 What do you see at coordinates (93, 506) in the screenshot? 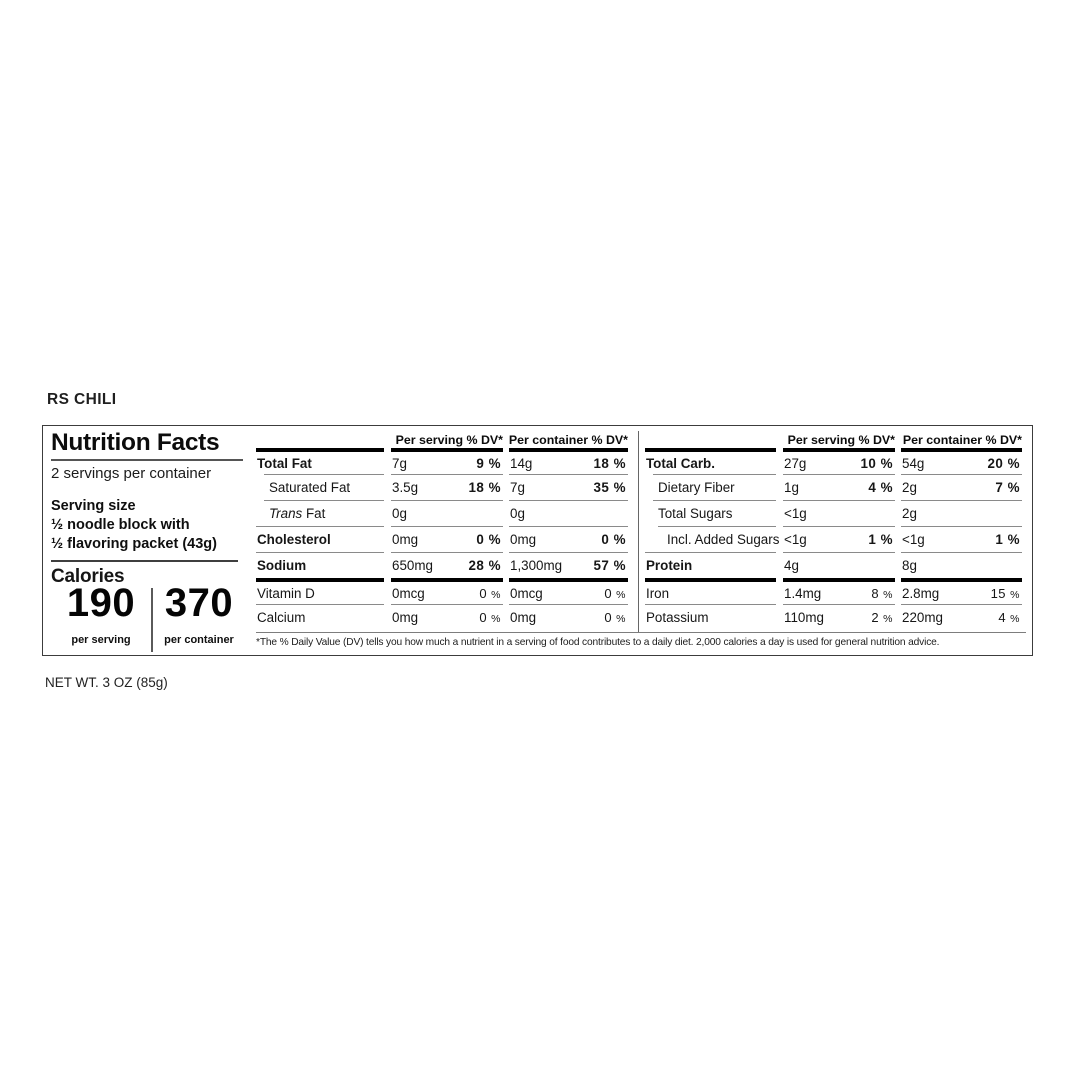
I see `serving-size-label: Serving size` at bounding box center [93, 506].